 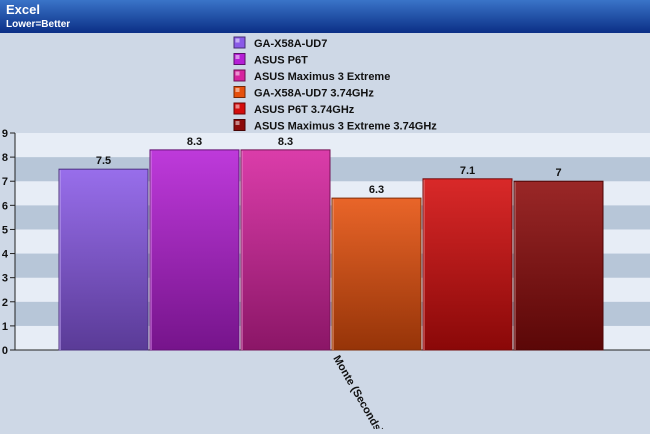 What do you see at coordinates (5, 255) in the screenshot?
I see `y-tick-label: 4` at bounding box center [5, 255].